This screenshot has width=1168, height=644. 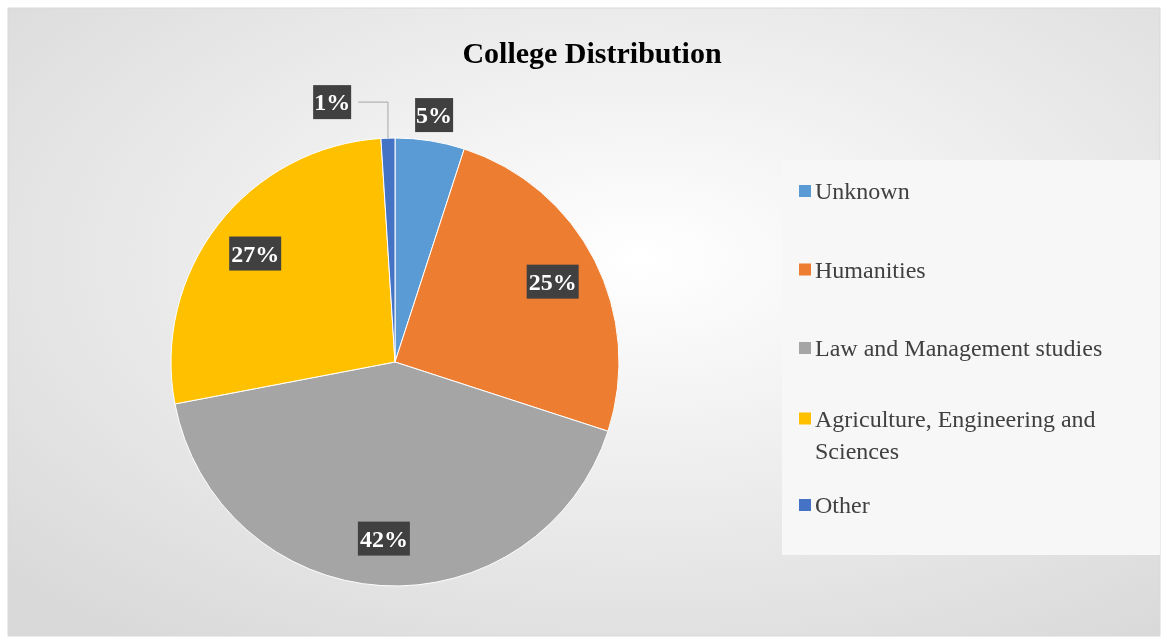 I want to click on data-label: 27%, so click(x=255, y=253).